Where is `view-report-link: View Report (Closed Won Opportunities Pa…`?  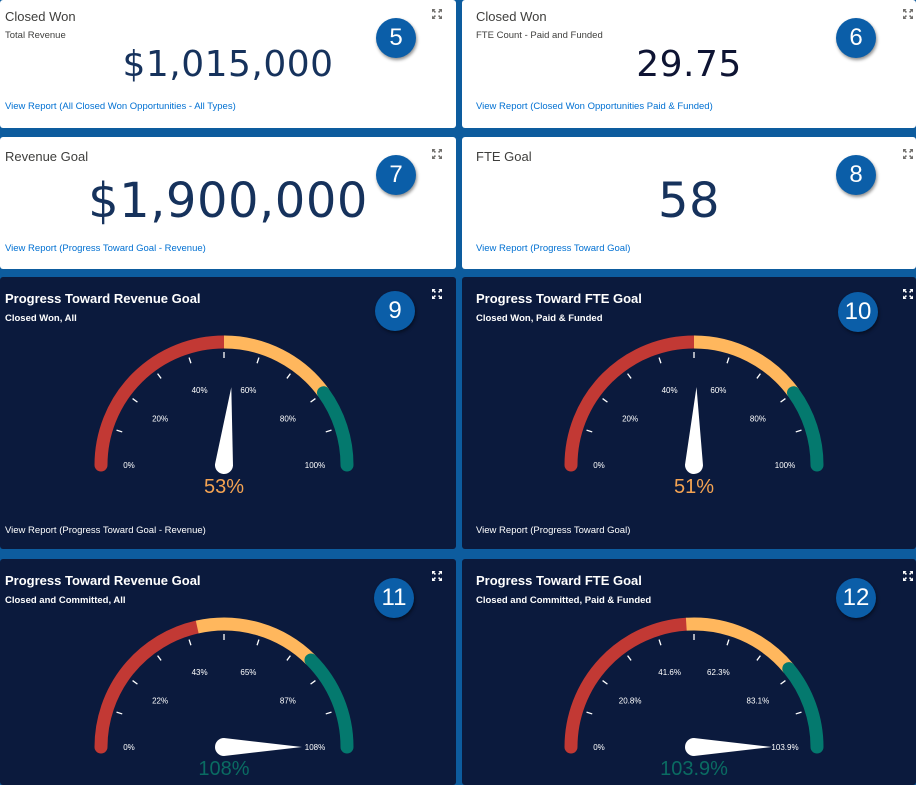 view-report-link: View Report (Closed Won Opportunities Pa… is located at coordinates (594, 106).